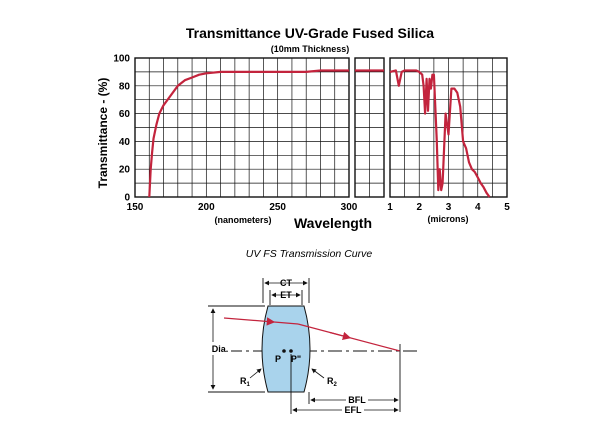  What do you see at coordinates (318, 373) in the screenshot?
I see `r2-leader` at bounding box center [318, 373].